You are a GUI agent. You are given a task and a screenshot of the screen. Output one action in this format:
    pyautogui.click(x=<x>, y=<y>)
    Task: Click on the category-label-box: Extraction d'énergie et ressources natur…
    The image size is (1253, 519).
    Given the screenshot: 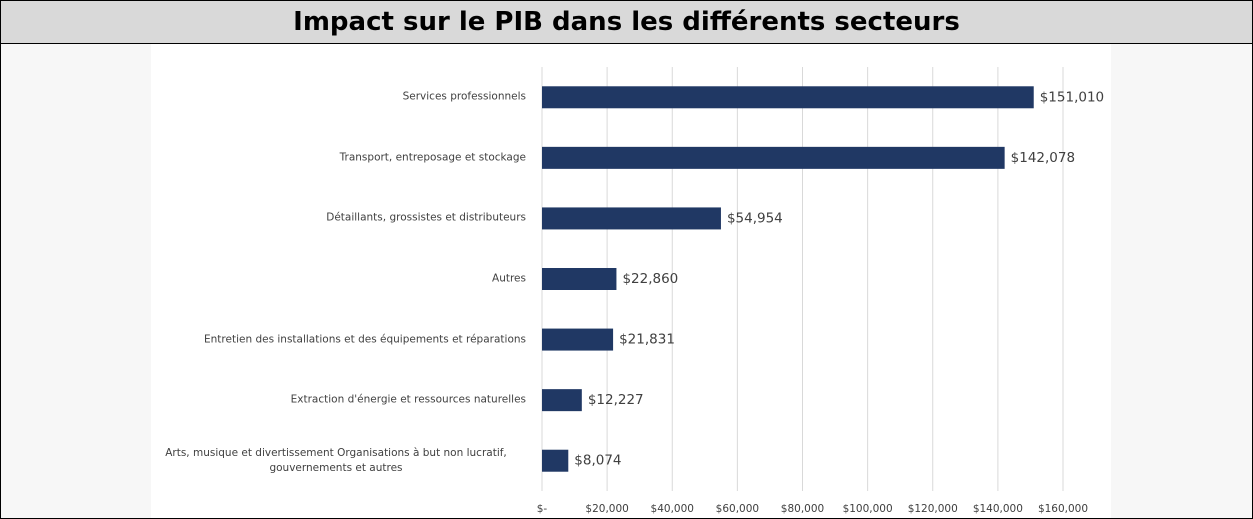 What is the action you would take?
    pyautogui.click(x=408, y=400)
    